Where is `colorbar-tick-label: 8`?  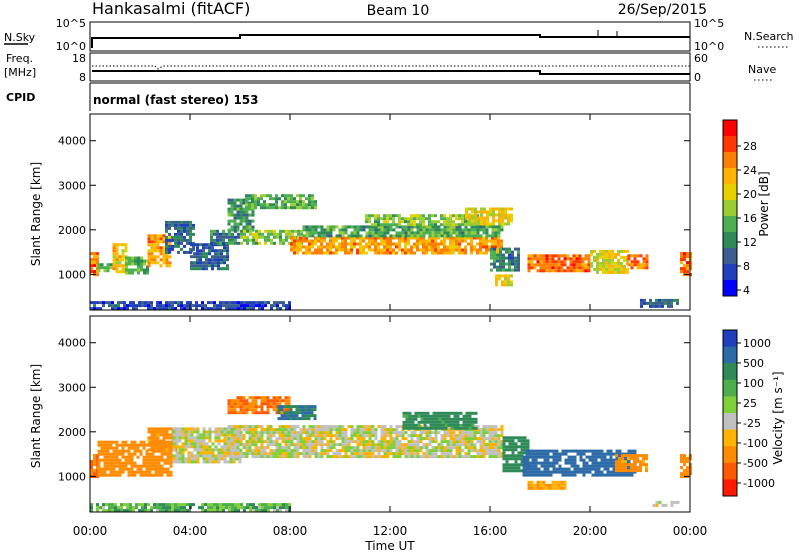
colorbar-tick-label: 8 is located at coordinates (746, 266).